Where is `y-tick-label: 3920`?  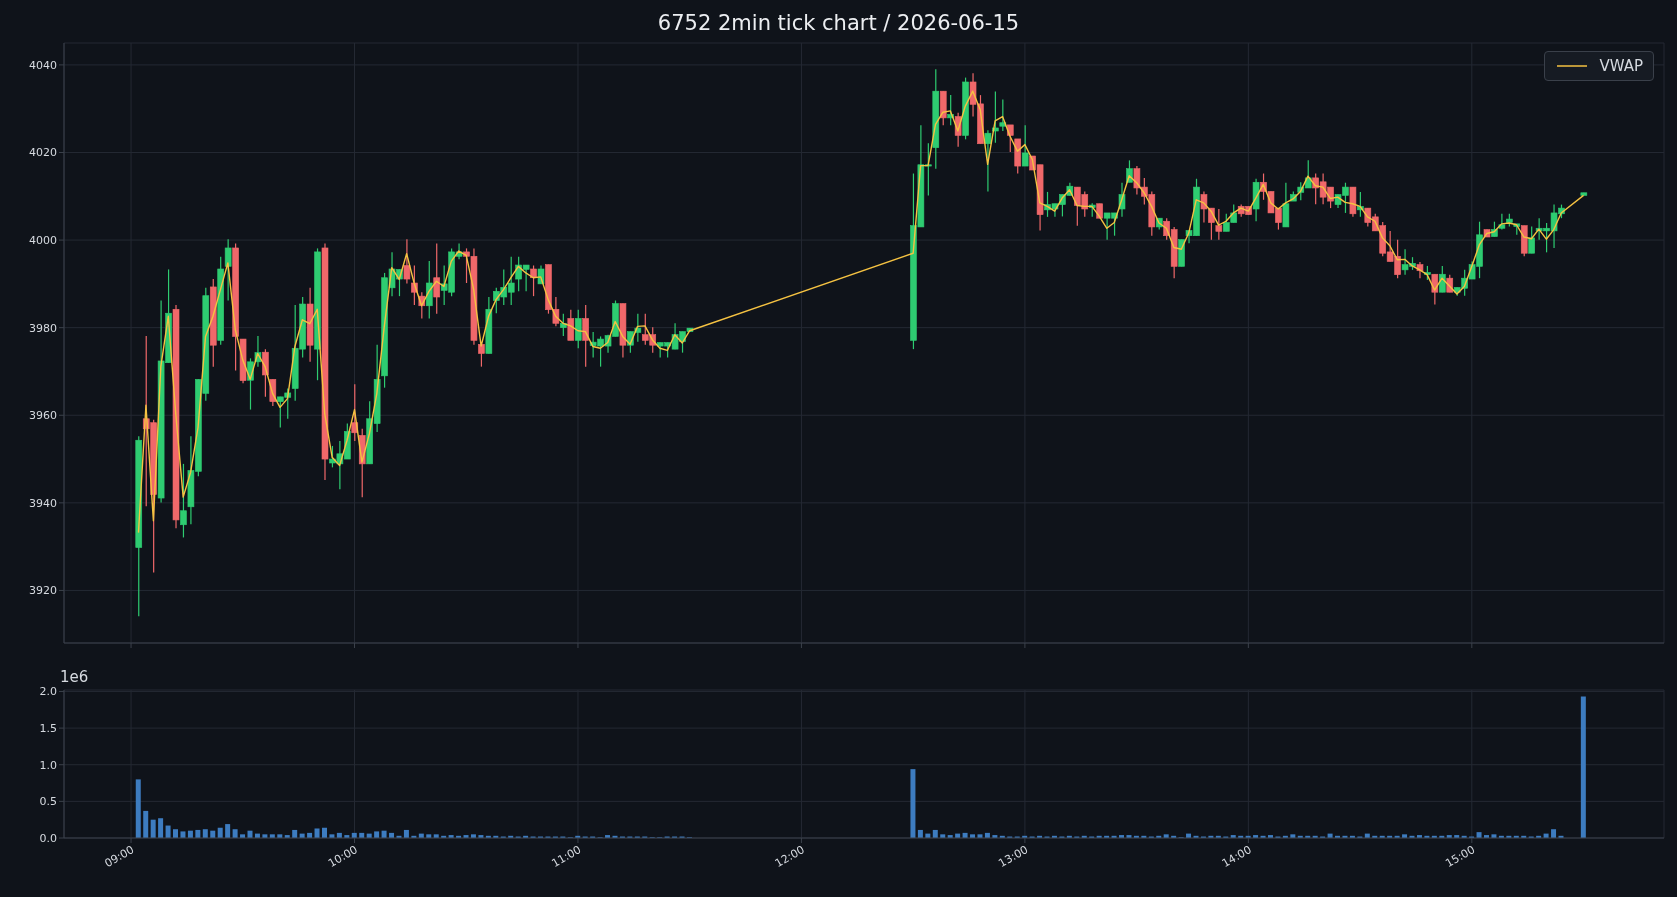 y-tick-label: 3920 is located at coordinates (43, 591).